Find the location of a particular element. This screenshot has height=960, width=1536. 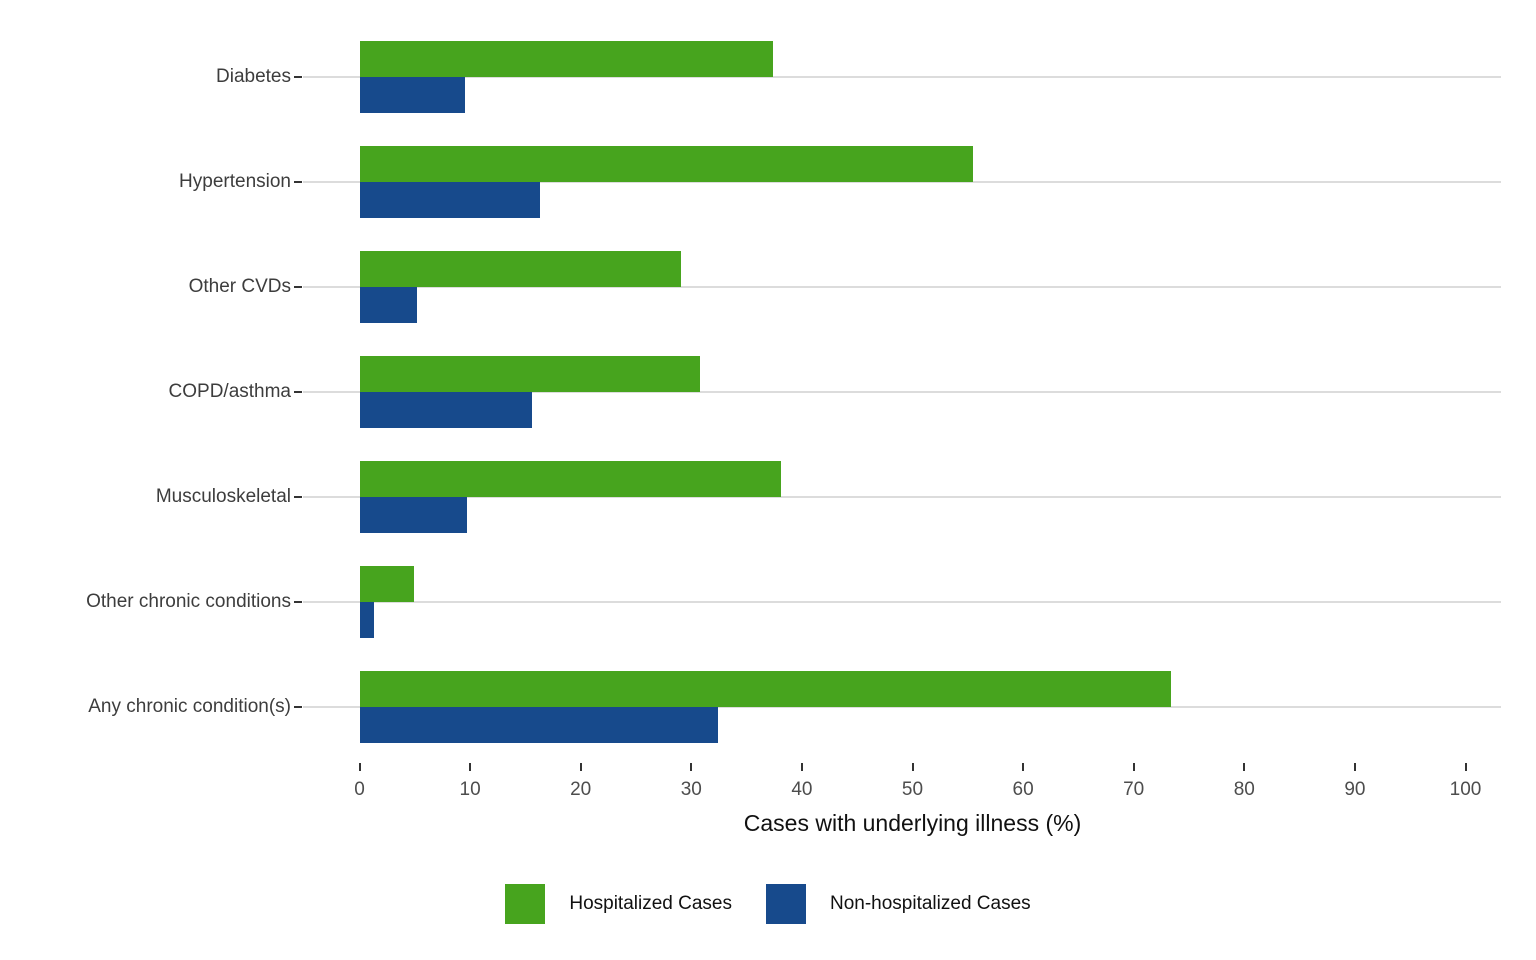

x-axis-tick-label: 90 is located at coordinates (1355, 789).